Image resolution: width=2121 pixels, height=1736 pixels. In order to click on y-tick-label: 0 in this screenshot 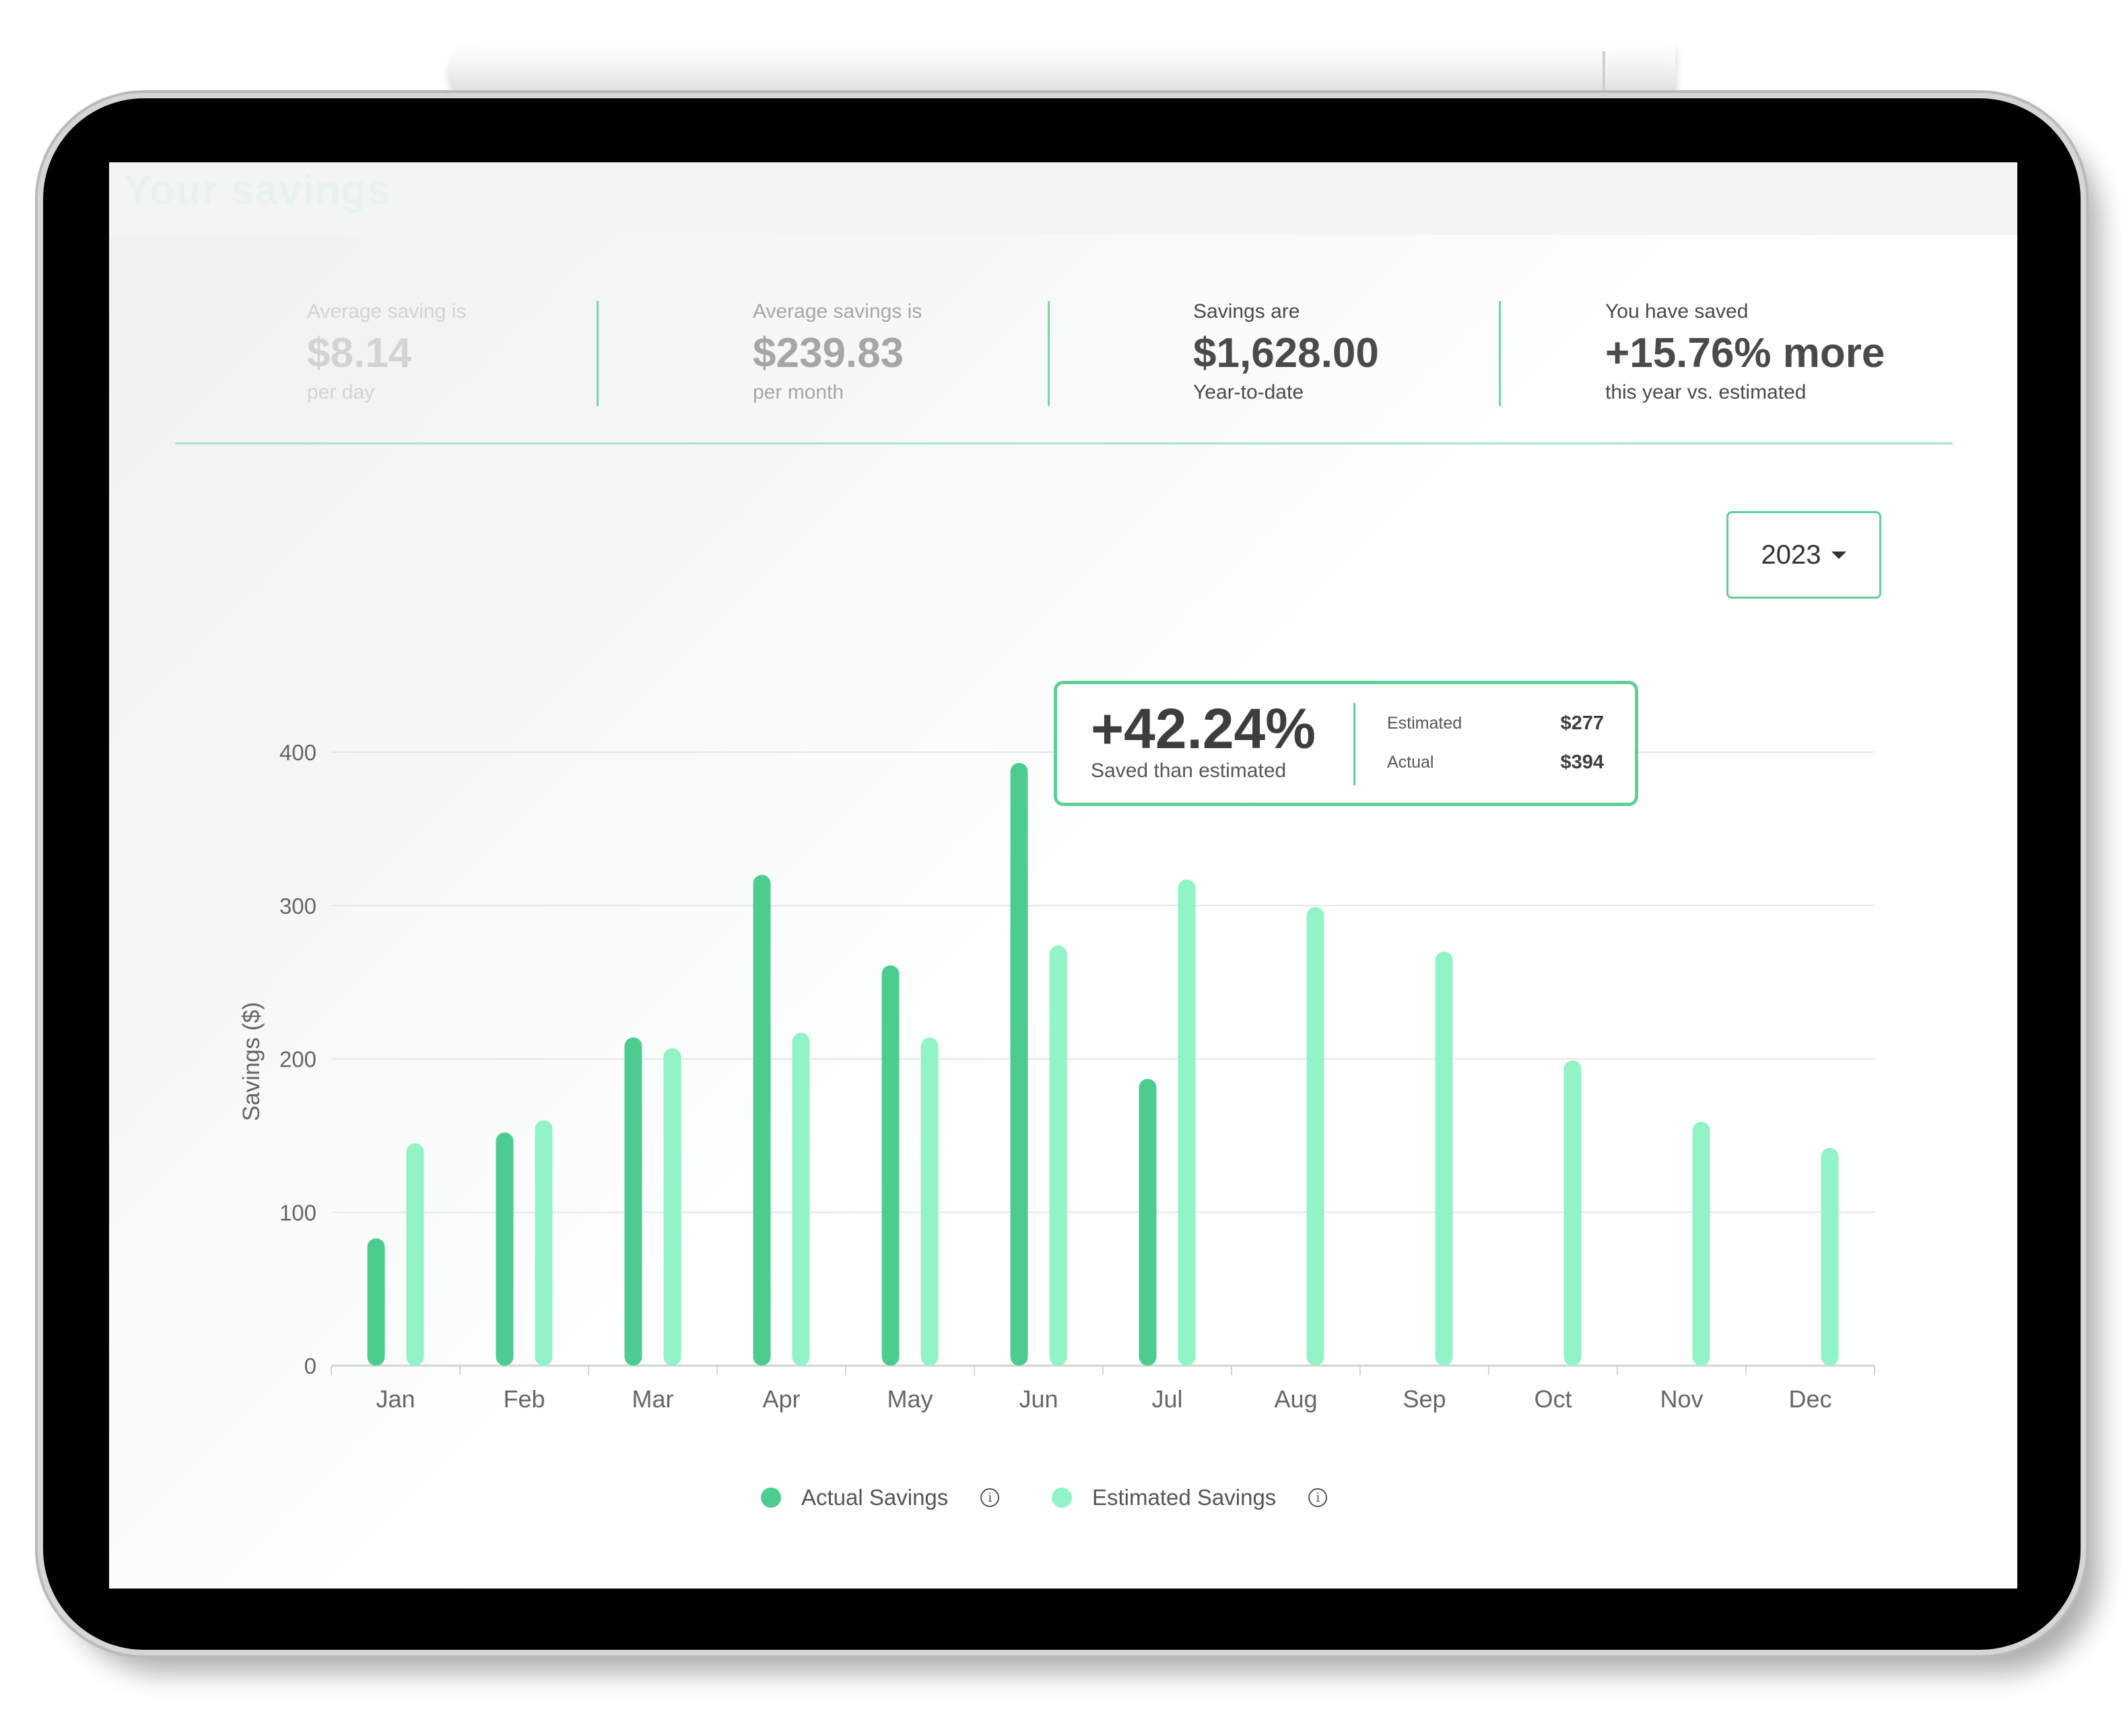, I will do `click(310, 1366)`.